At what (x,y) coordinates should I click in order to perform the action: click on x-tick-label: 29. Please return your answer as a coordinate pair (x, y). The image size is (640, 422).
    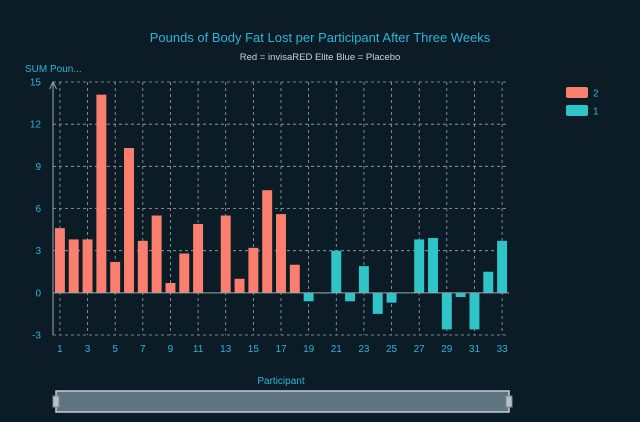
    Looking at the image, I should click on (447, 349).